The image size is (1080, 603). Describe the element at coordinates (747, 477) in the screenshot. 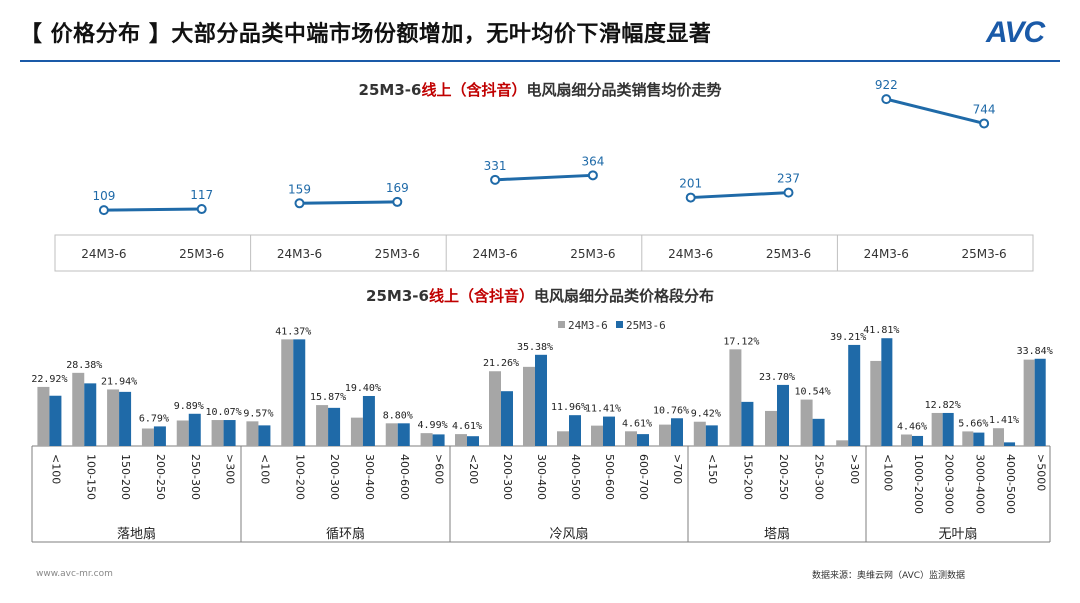

I see `bar-x-tick-label: 150-200` at that location.